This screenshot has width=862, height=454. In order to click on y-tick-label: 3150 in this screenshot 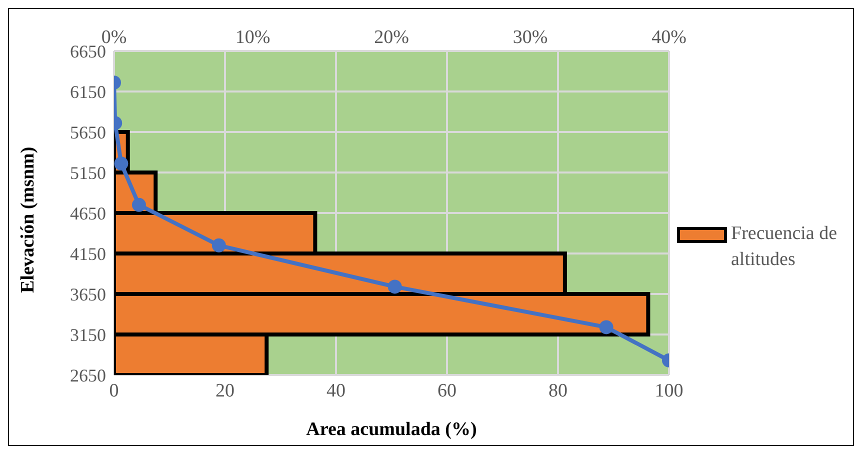, I will do `click(88, 334)`.